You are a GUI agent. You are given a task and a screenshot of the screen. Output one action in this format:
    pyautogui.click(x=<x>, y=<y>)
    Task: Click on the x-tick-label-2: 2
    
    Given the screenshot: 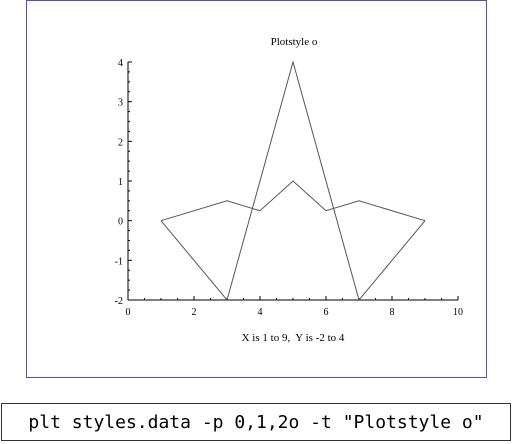 What is the action you would take?
    pyautogui.click(x=194, y=312)
    